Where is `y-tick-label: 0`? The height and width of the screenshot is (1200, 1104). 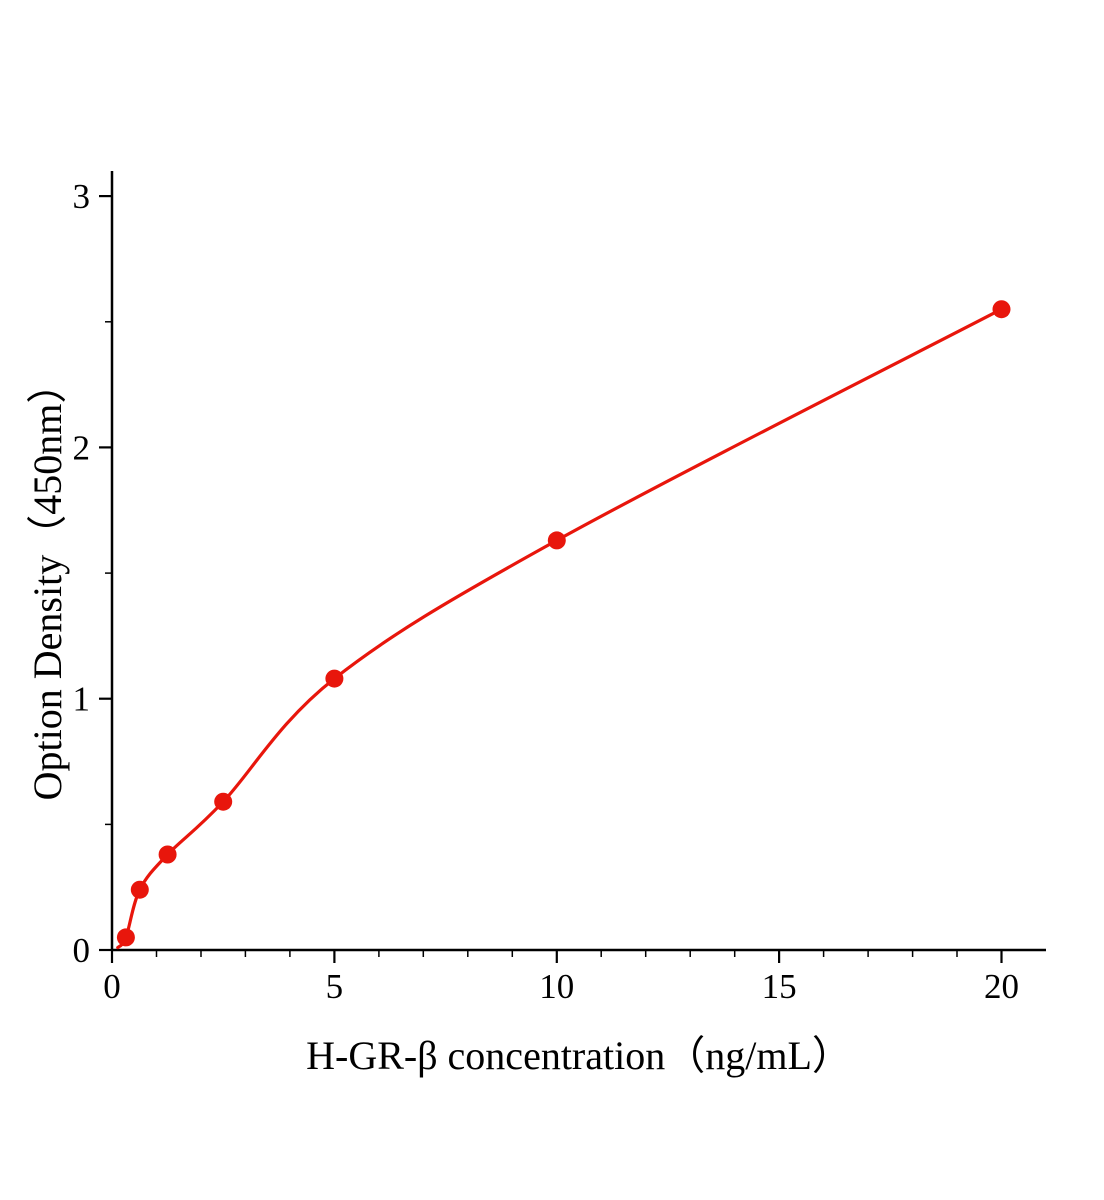 y-tick-label: 0 is located at coordinates (82, 950).